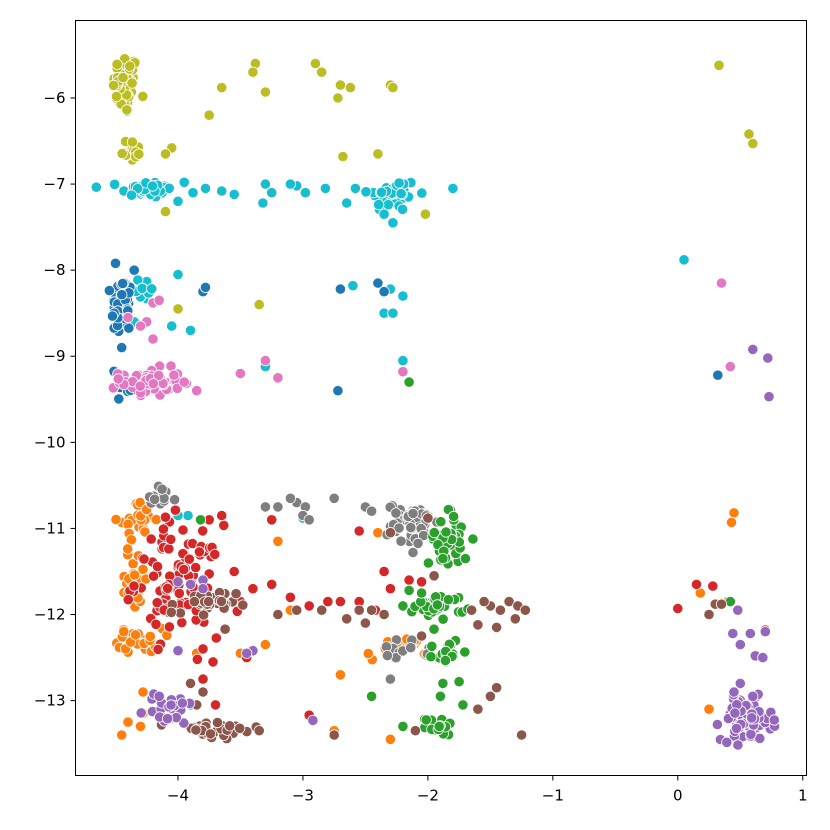  What do you see at coordinates (54, 356) in the screenshot?
I see `y-tick-label: −9` at bounding box center [54, 356].